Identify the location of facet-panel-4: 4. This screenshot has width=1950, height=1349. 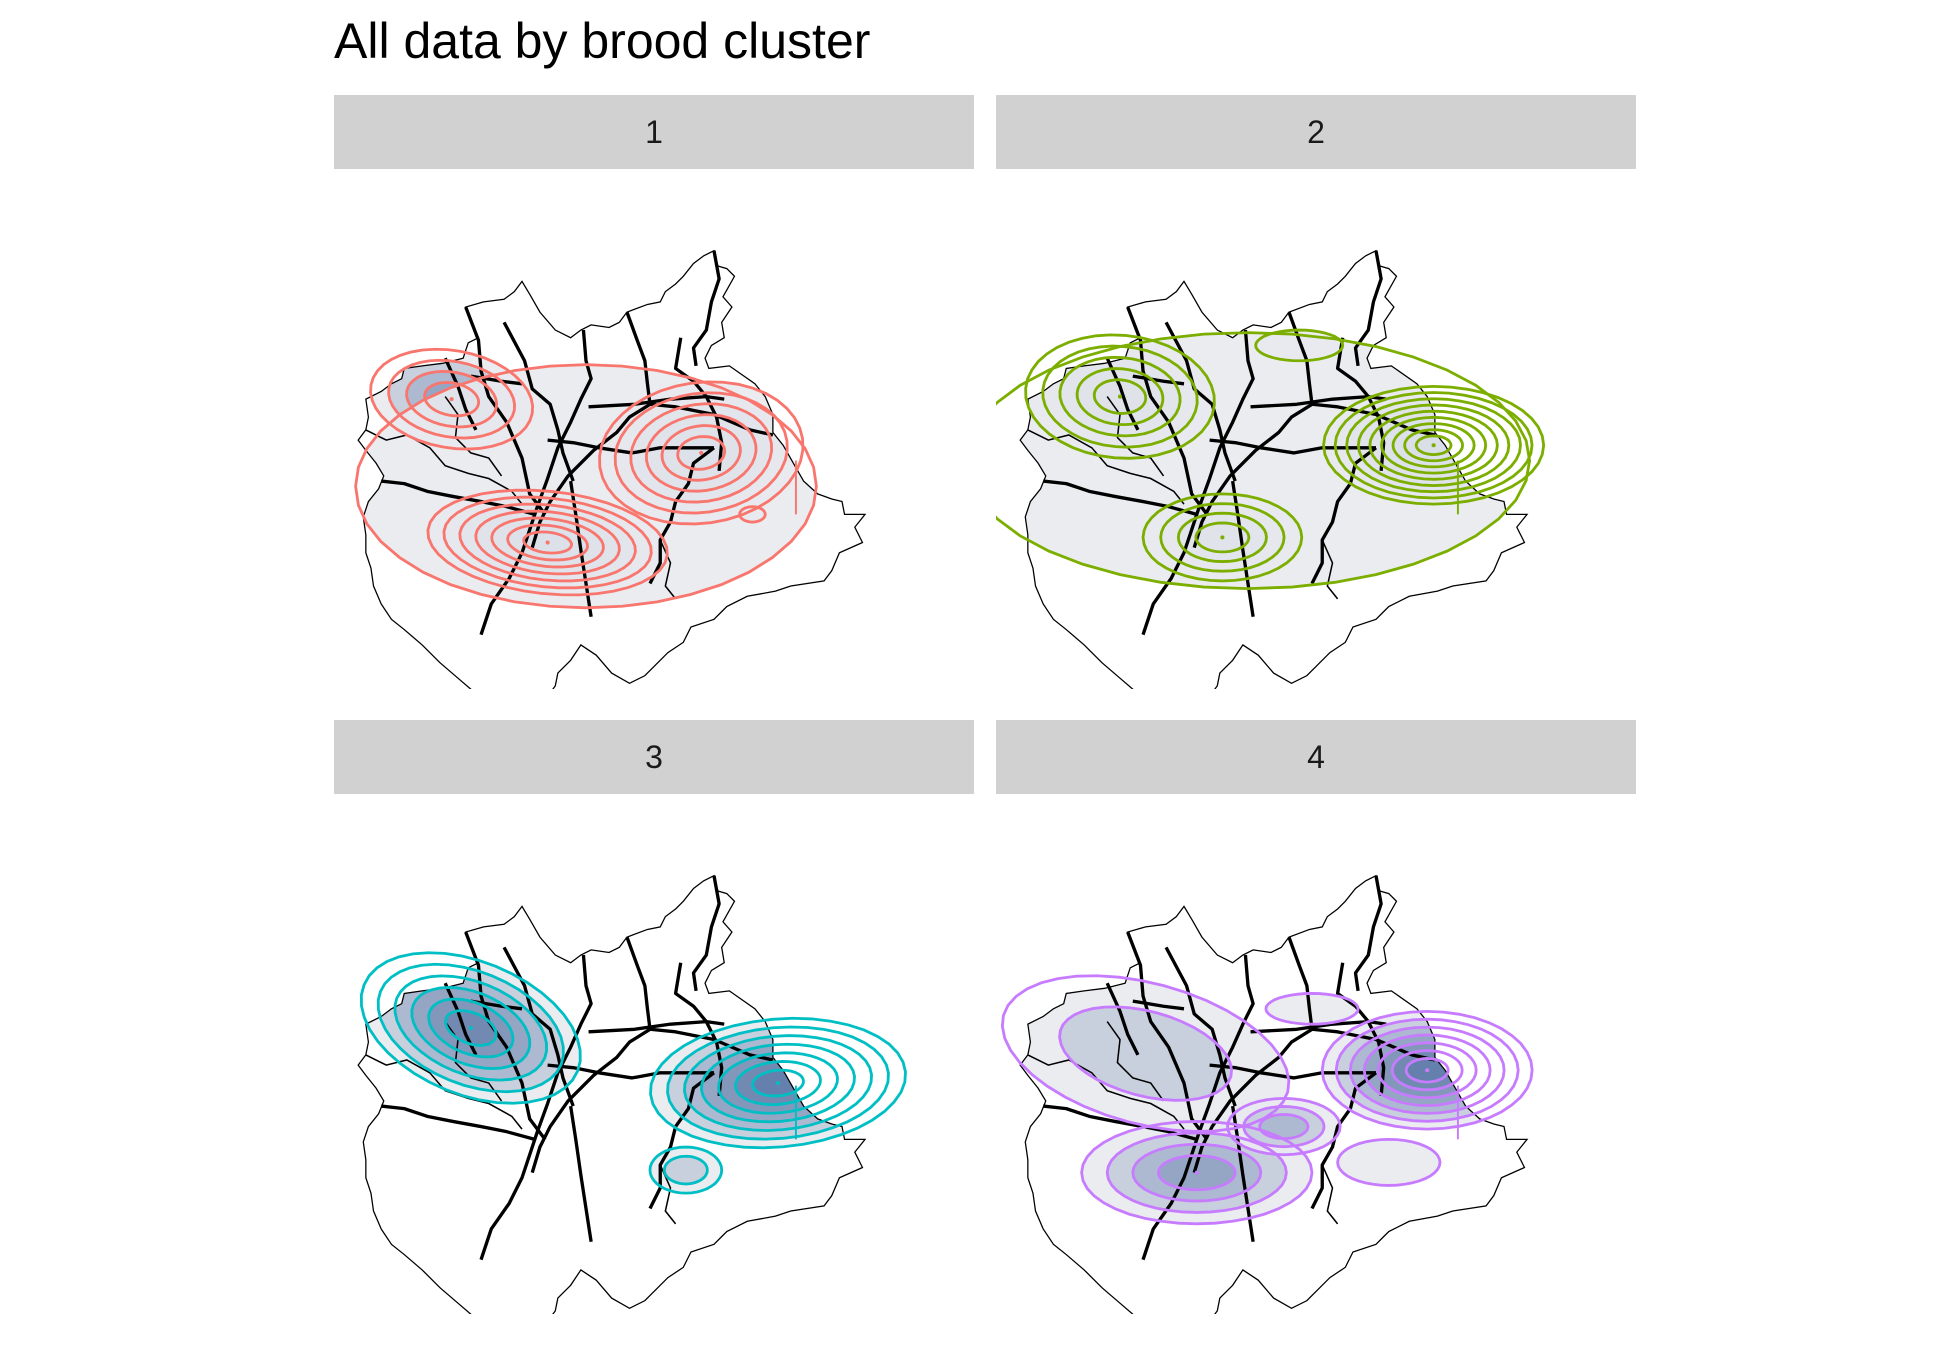
(1316, 1020).